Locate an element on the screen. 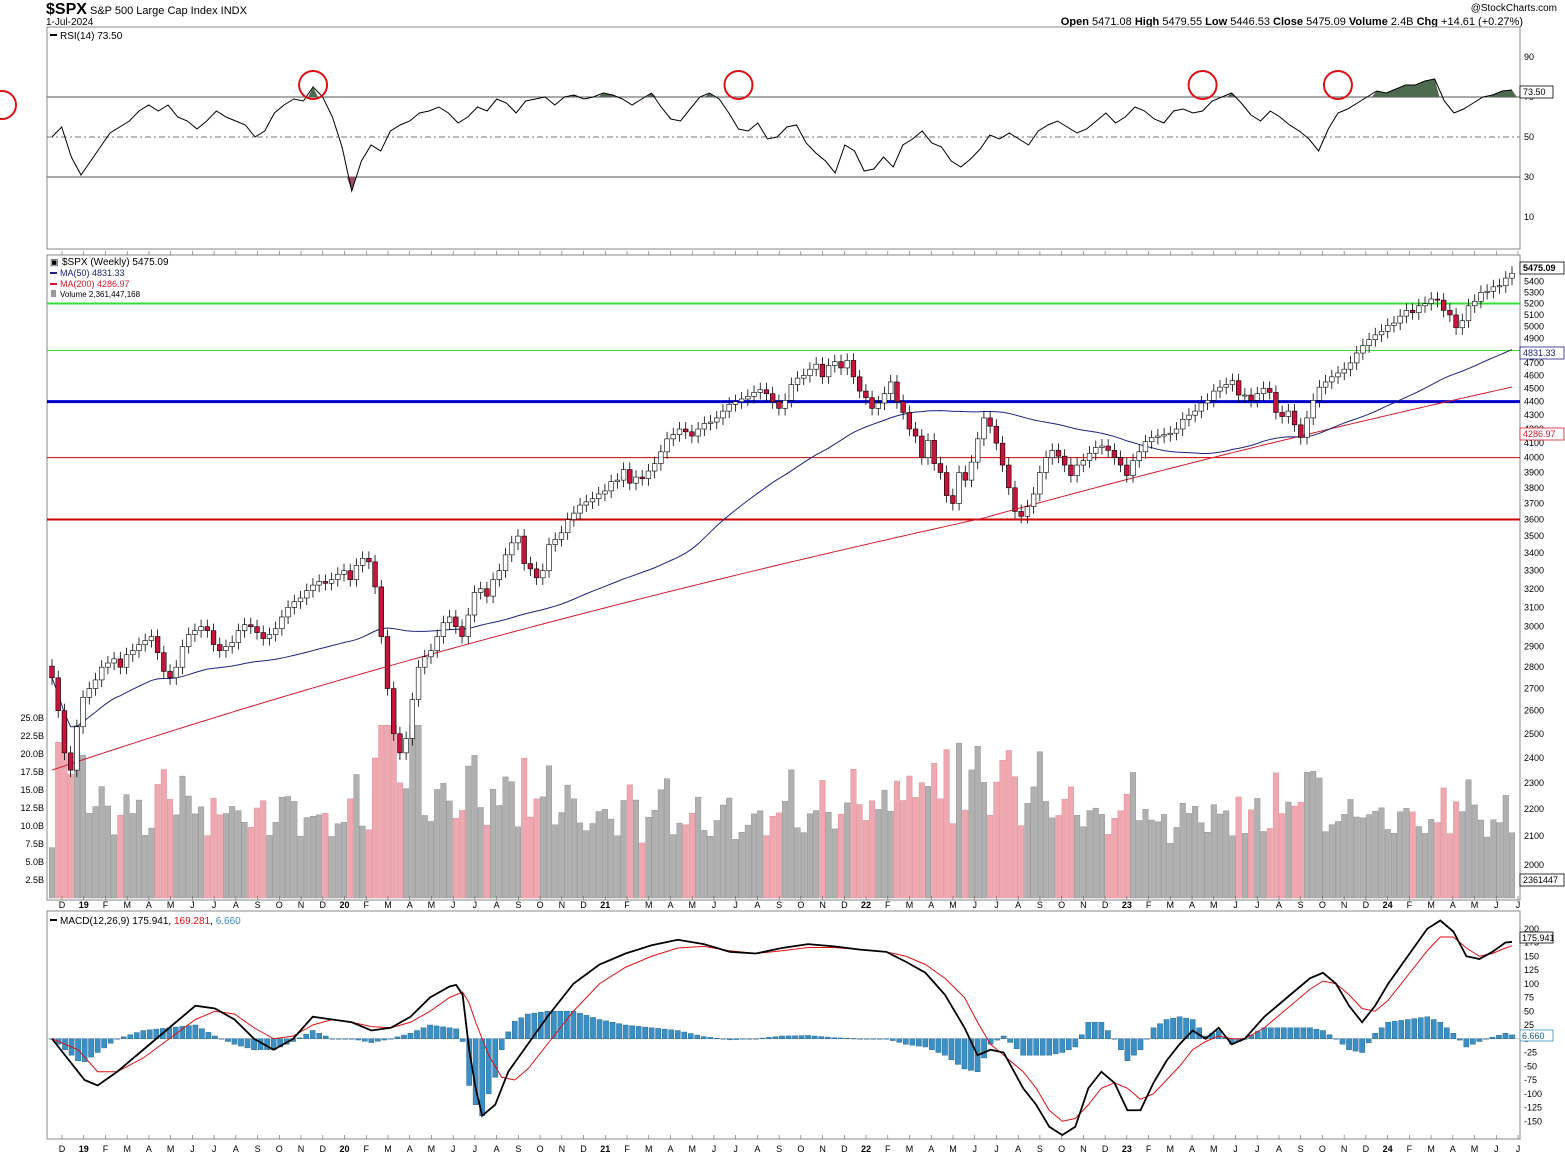  price-tick-label: 2000 is located at coordinates (1534, 865).